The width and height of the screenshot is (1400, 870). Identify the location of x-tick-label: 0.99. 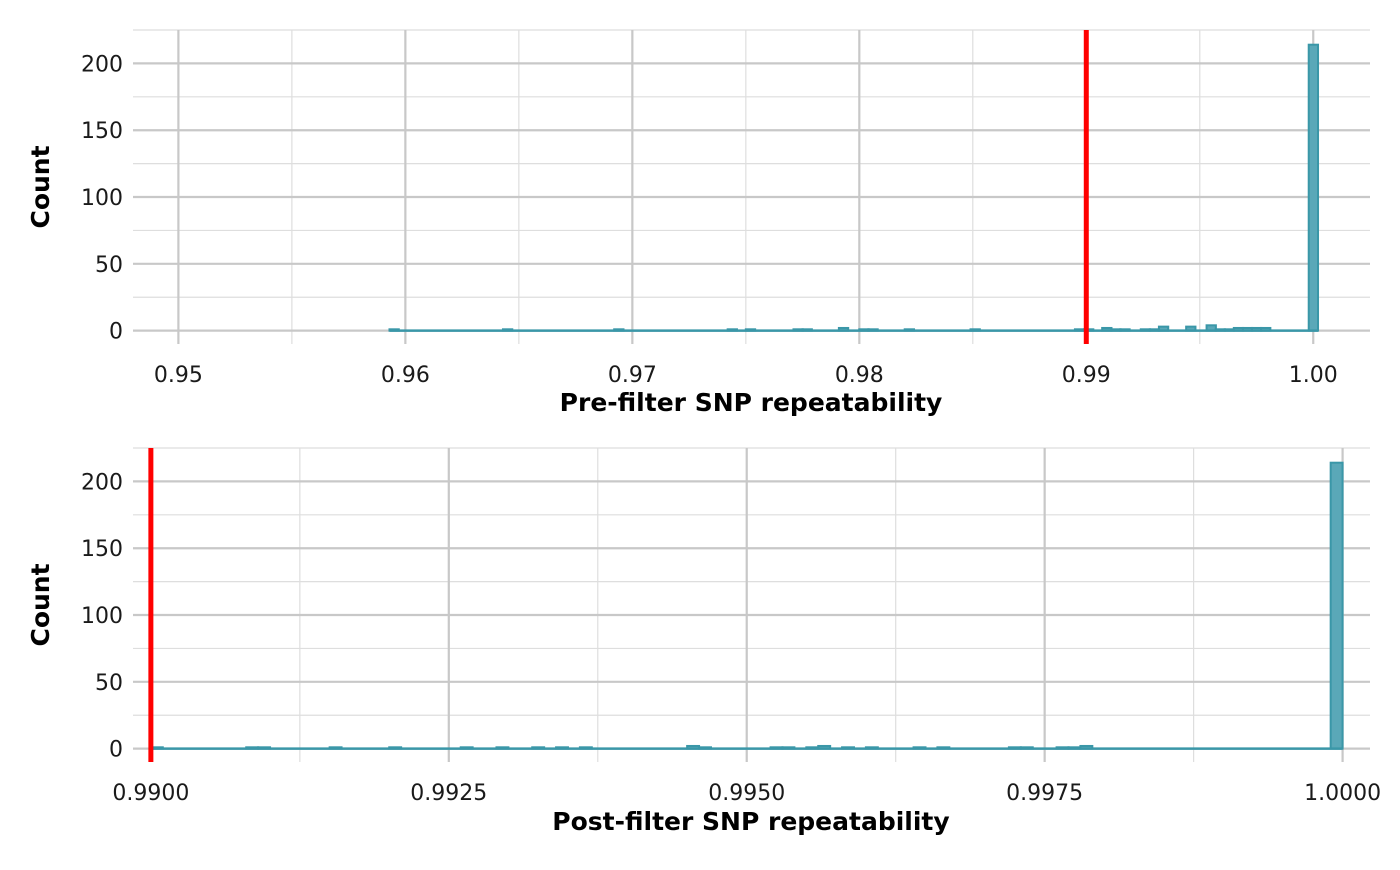
(1086, 375).